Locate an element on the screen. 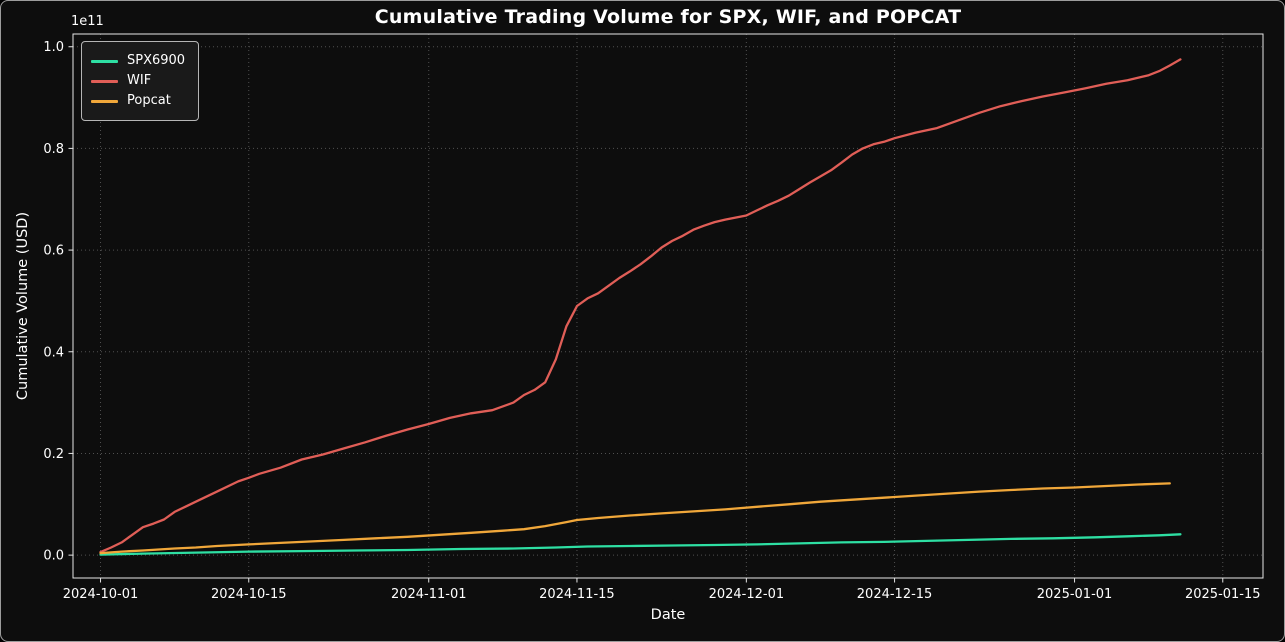 This screenshot has width=1285, height=642. legend-label: WIF is located at coordinates (139, 80).